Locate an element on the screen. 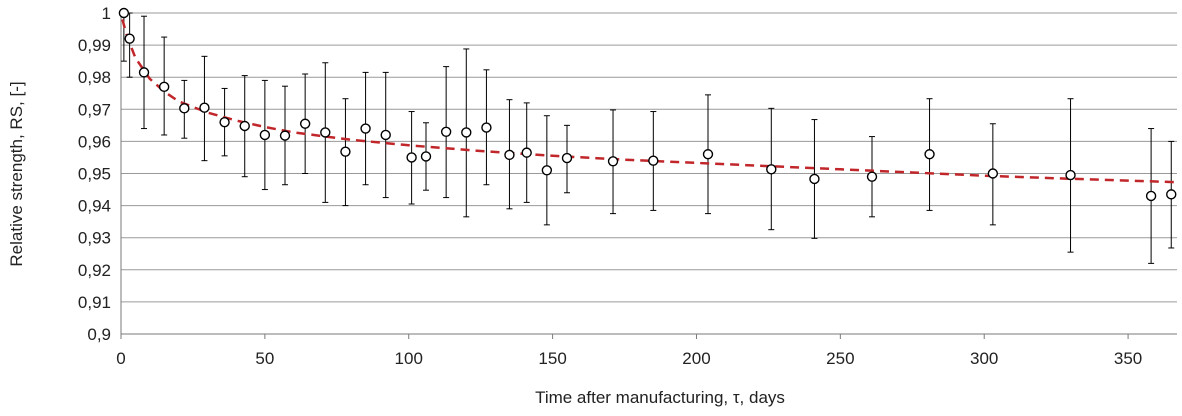  x-tick-label: 0 is located at coordinates (120, 358).